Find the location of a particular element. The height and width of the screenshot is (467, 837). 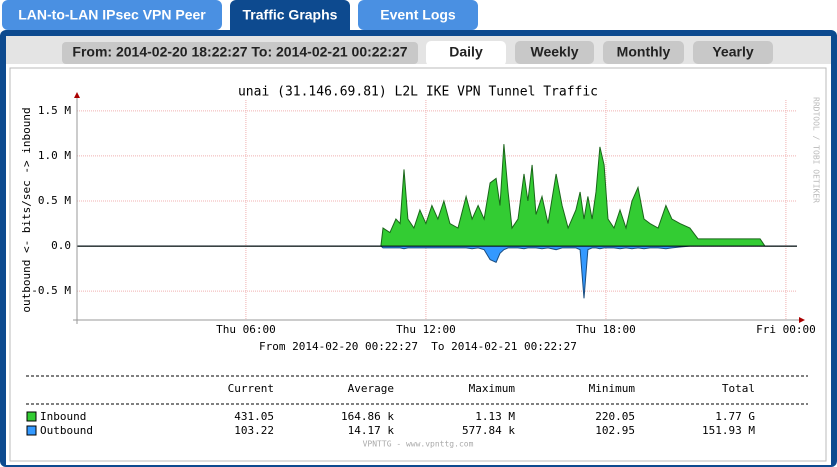

y-tick-label: -0.5 M is located at coordinates (51, 290).